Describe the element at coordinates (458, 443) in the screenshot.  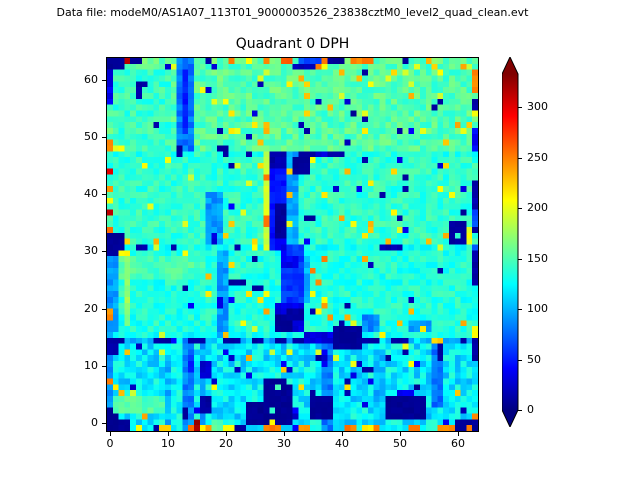
I see `x-tick-label: 60` at that location.